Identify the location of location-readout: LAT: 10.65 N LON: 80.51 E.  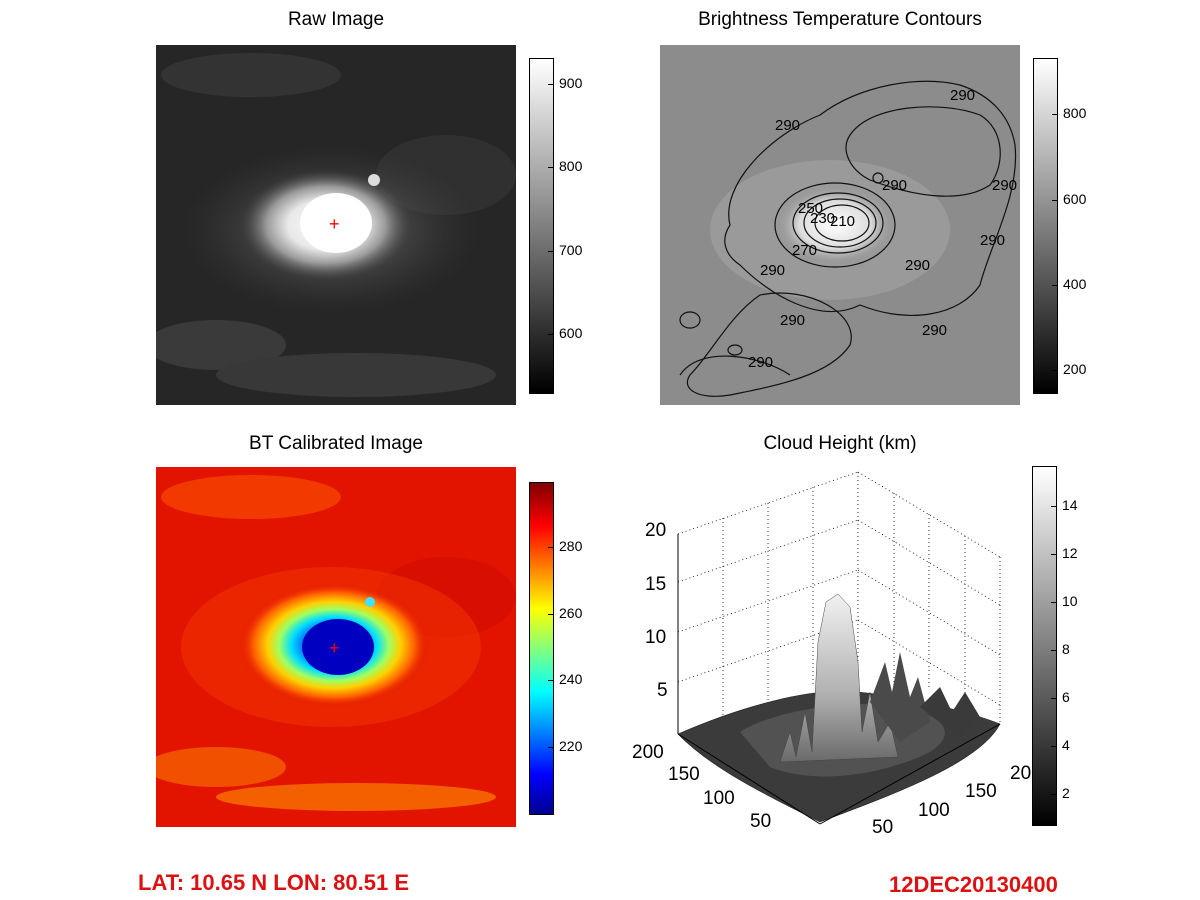
(274, 882).